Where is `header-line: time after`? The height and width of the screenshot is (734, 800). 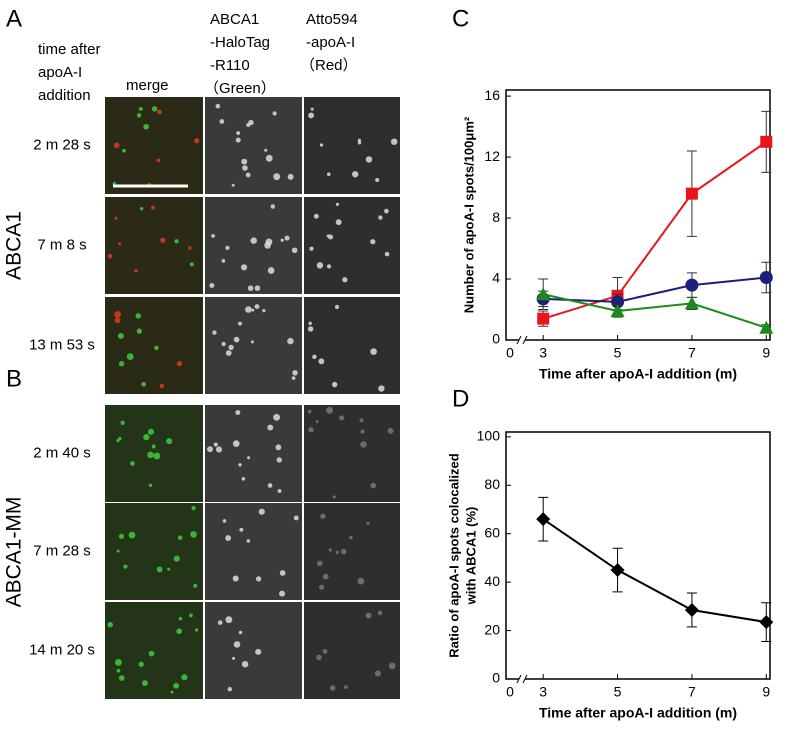 header-line: time after is located at coordinates (69, 49).